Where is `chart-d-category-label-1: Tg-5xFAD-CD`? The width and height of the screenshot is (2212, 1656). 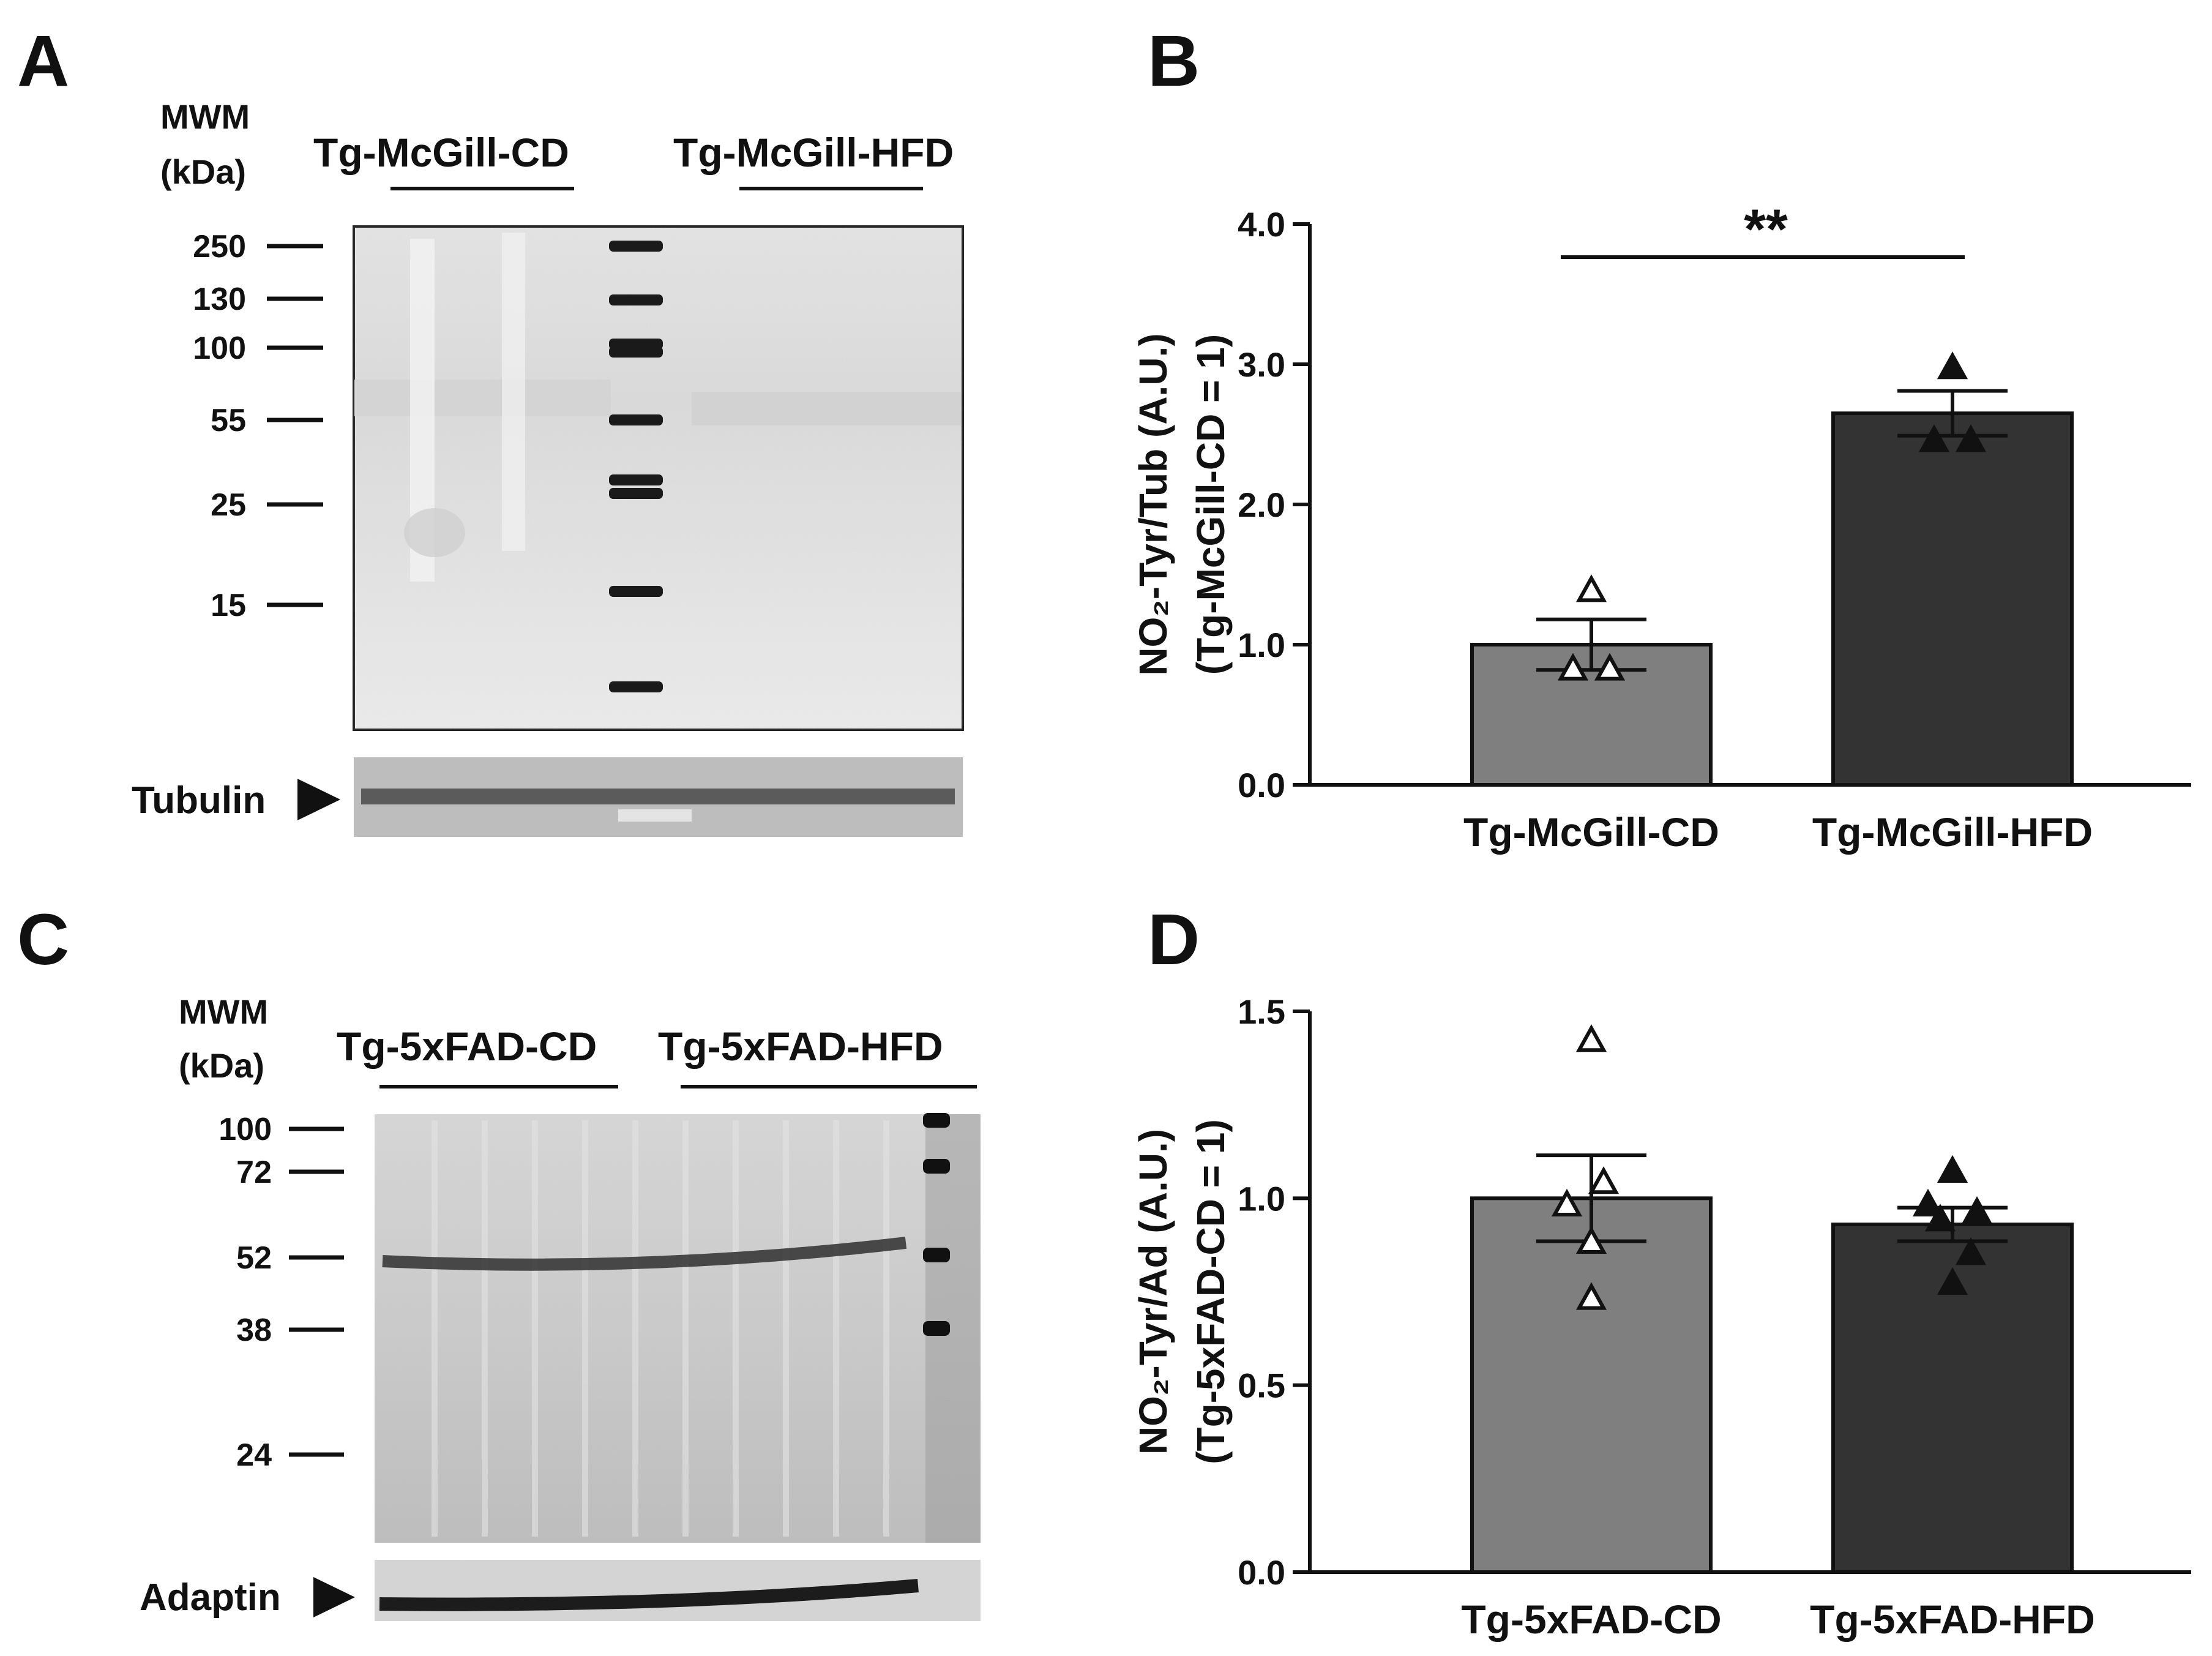 chart-d-category-label-1: Tg-5xFAD-CD is located at coordinates (1591, 1619).